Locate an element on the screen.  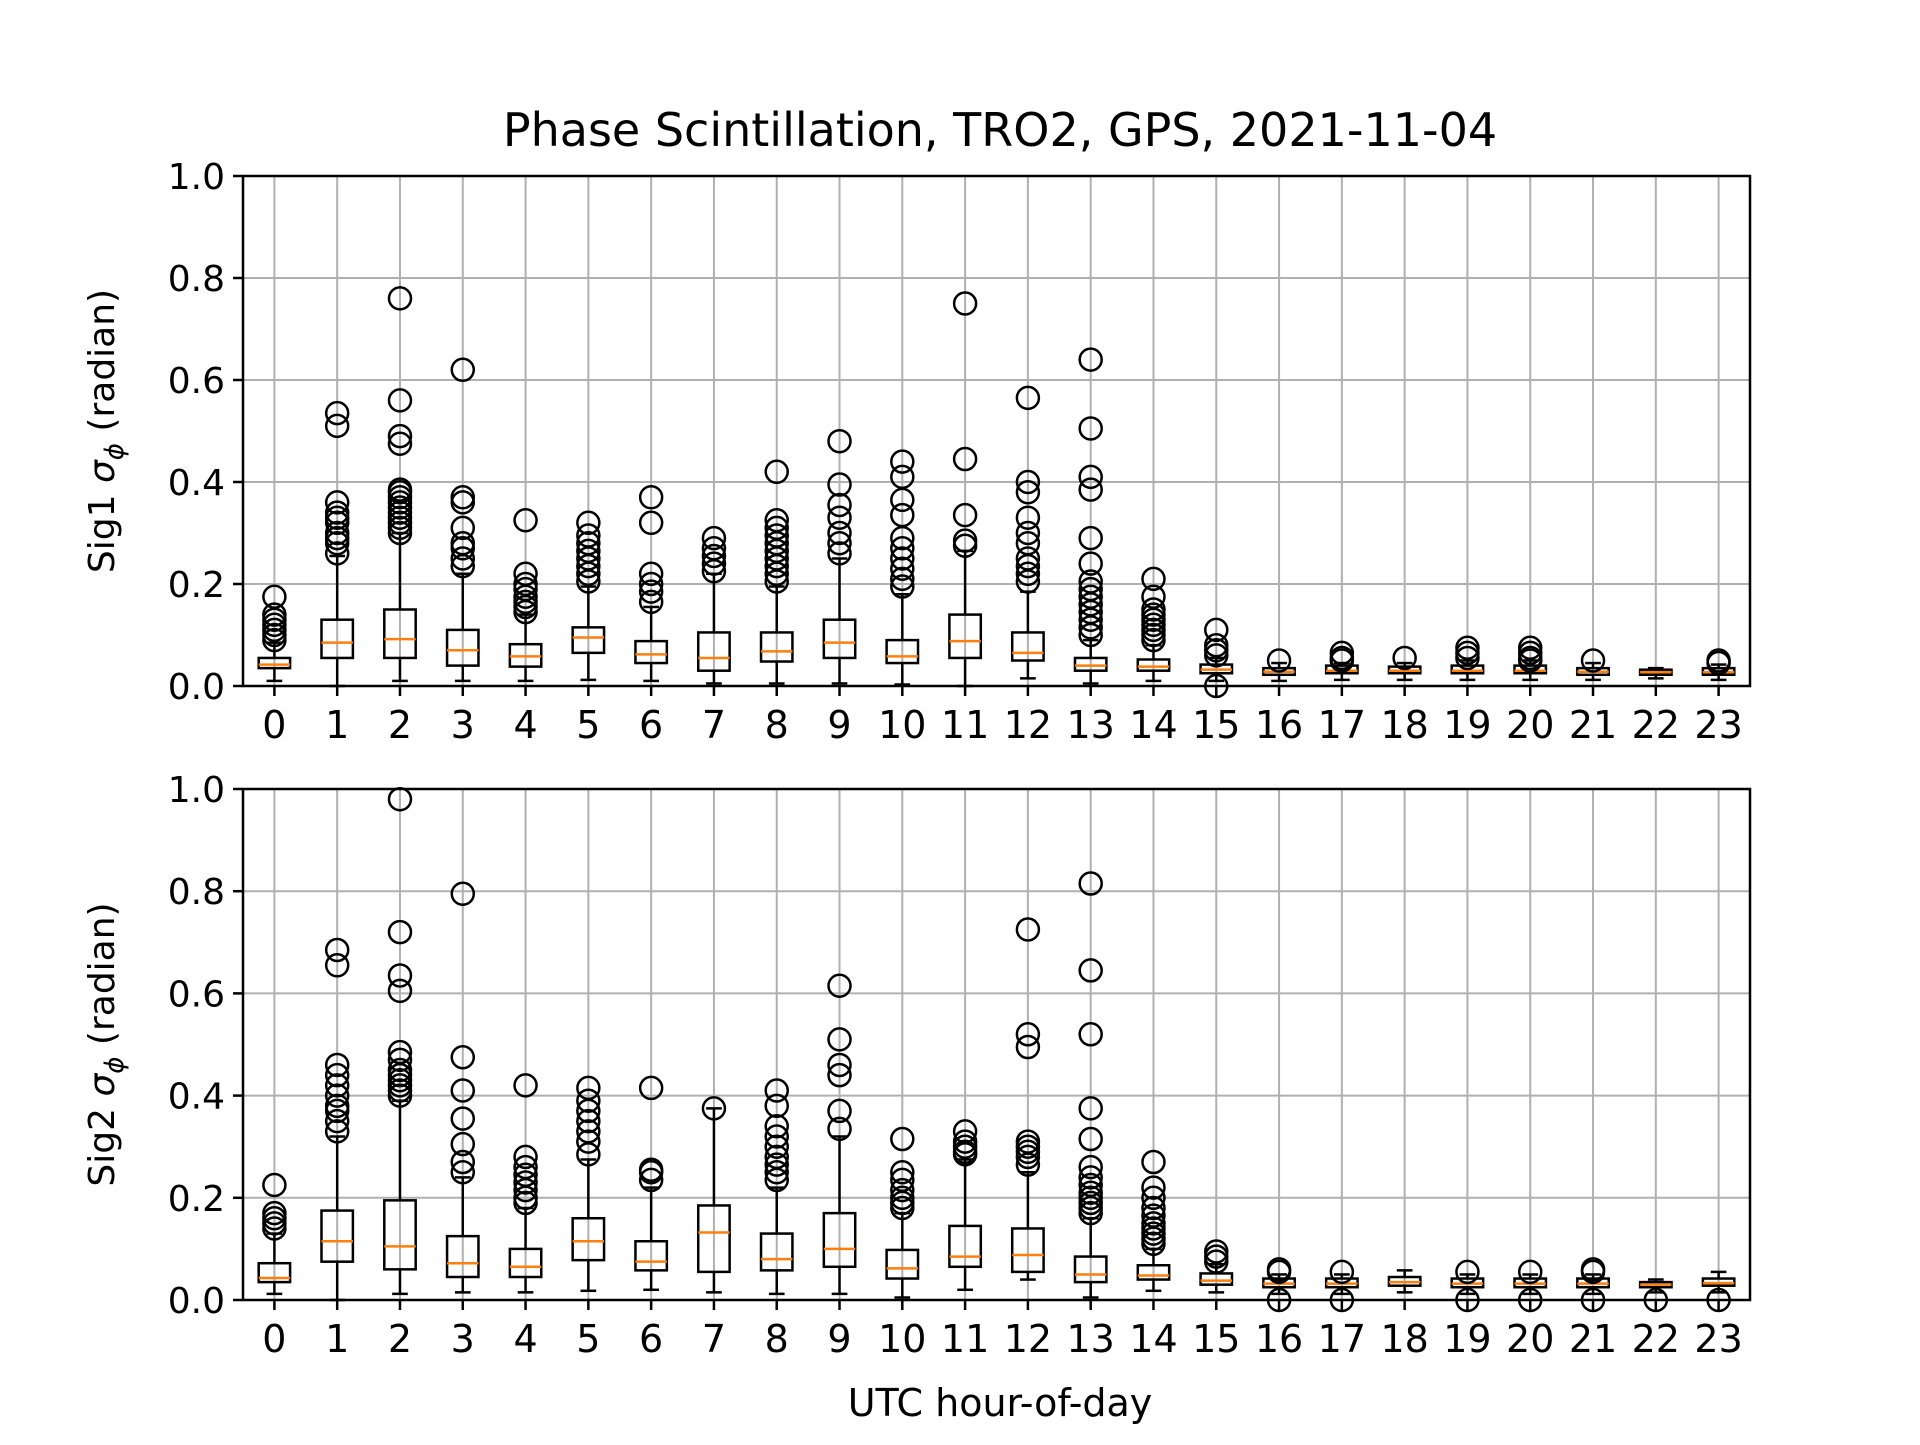
x-tick-label: 13 is located at coordinates (1091, 1339).